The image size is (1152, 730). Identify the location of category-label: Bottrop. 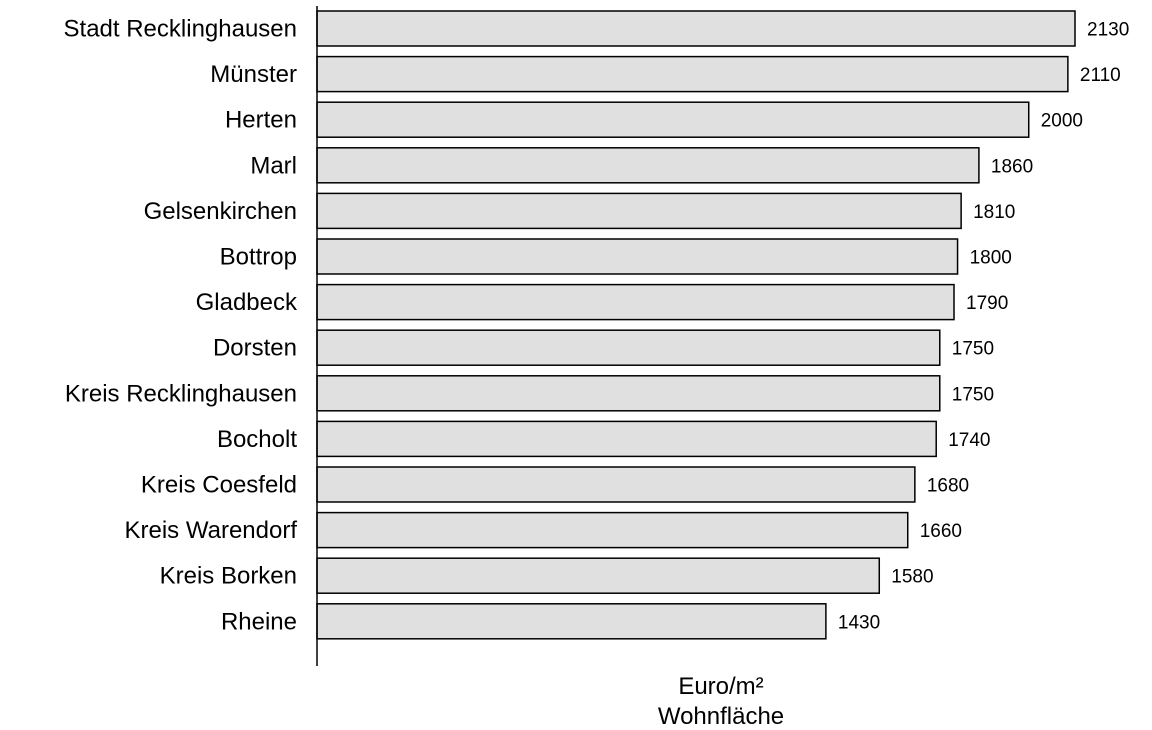
(258, 257).